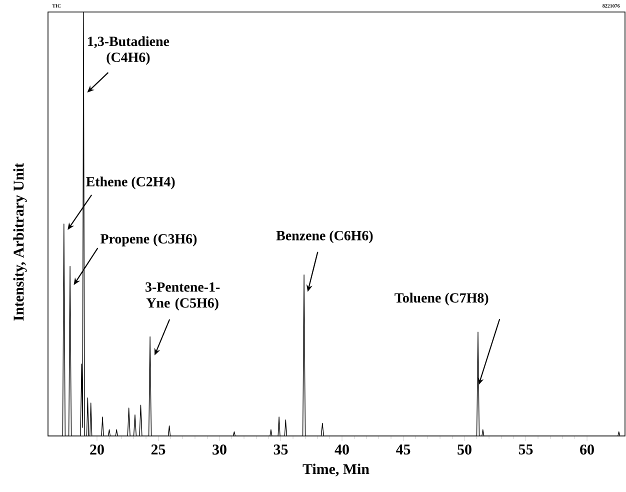  What do you see at coordinates (281, 449) in the screenshot?
I see `x-tick-label: 35` at bounding box center [281, 449].